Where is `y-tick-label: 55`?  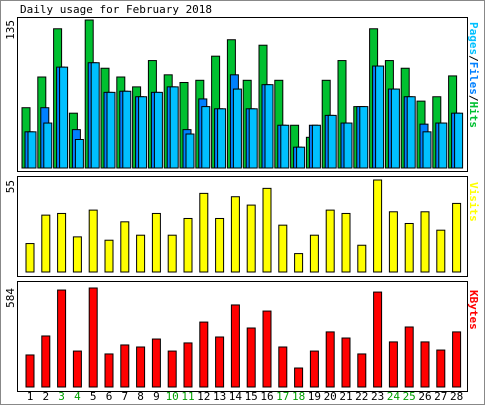
y-tick-label: 55 is located at coordinates (10, 186).